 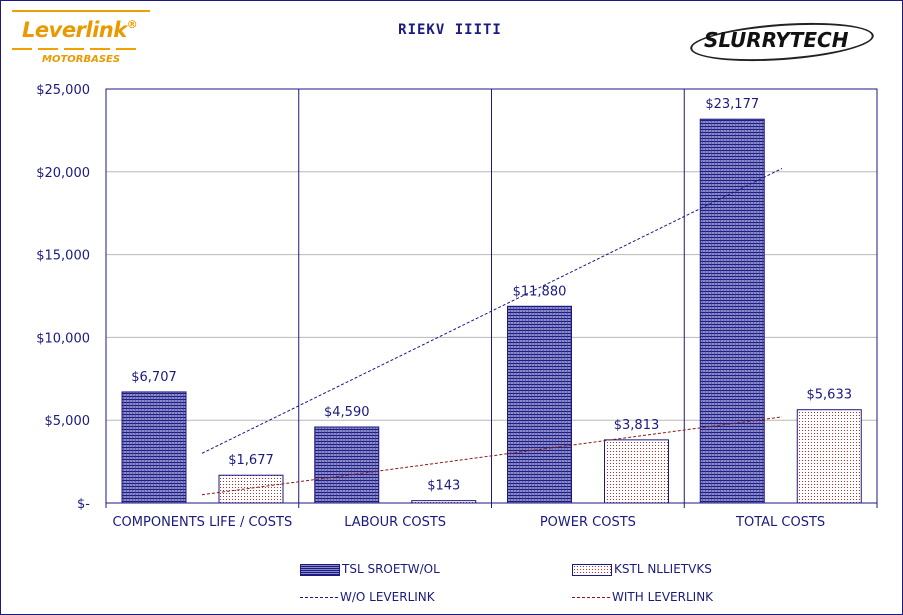 I want to click on data-label: $23,177, so click(x=732, y=104).